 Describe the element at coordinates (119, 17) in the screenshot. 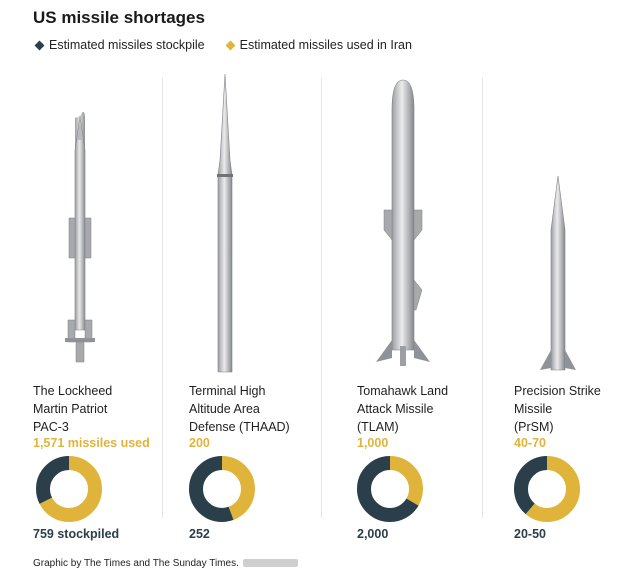

I see `chart-title: US missile shortages` at that location.